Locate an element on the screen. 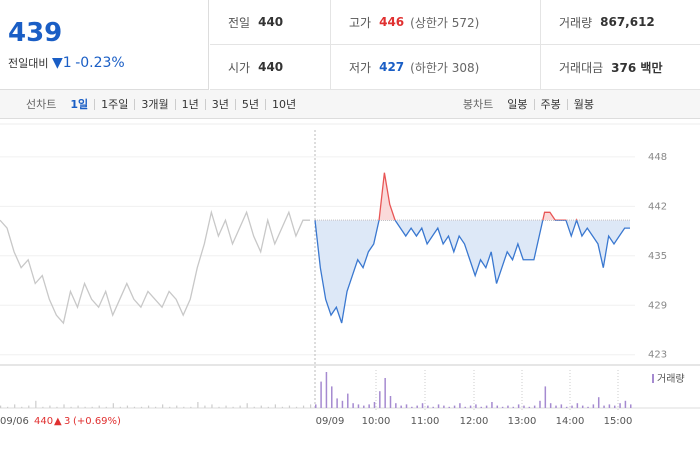 The height and width of the screenshot is (450, 700). stat-value: 446 is located at coordinates (392, 22).